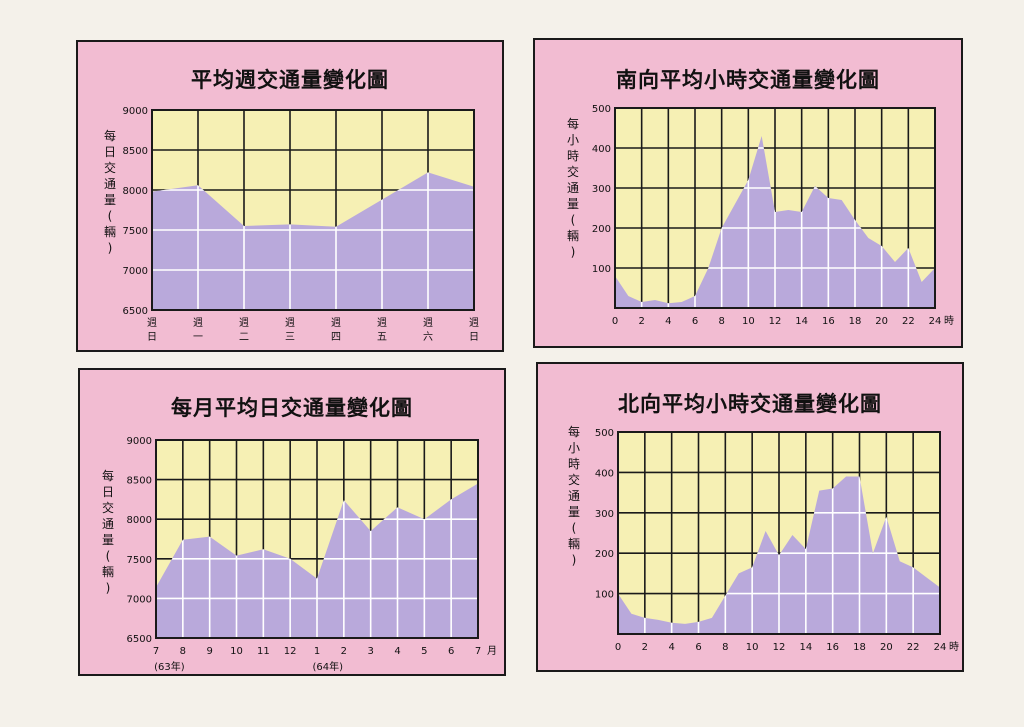  Describe the element at coordinates (601, 109) in the screenshot. I see `y-tick-label: 500` at that location.